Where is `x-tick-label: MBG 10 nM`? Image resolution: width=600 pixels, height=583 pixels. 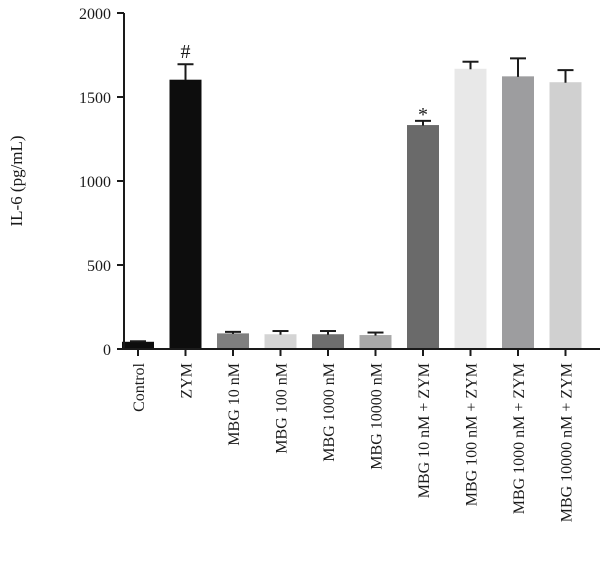
x-tick-label: MBG 10 nM is located at coordinates (234, 404).